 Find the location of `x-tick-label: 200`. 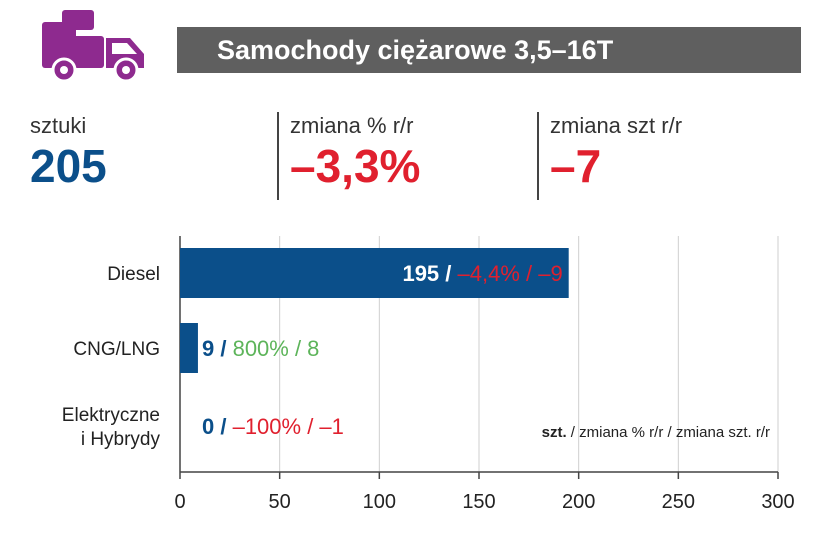

x-tick-label: 200 is located at coordinates (578, 502).